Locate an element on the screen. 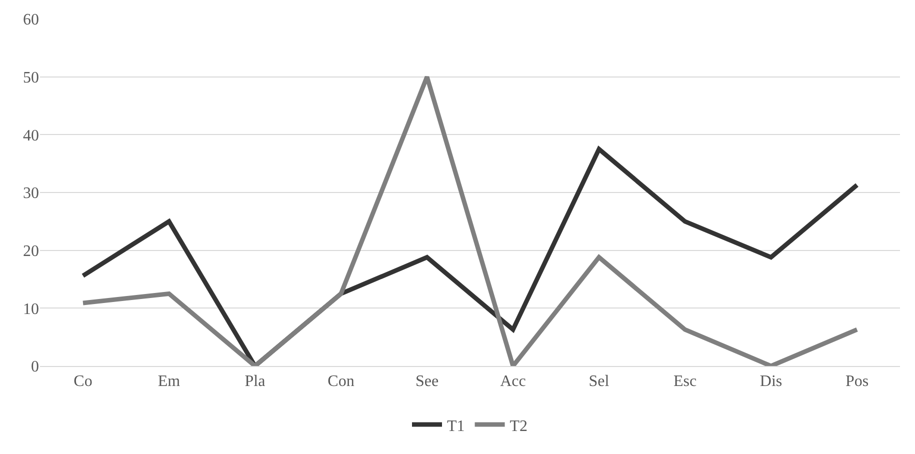 Image resolution: width=915 pixels, height=454 pixels. legend-label: T1 is located at coordinates (456, 426).